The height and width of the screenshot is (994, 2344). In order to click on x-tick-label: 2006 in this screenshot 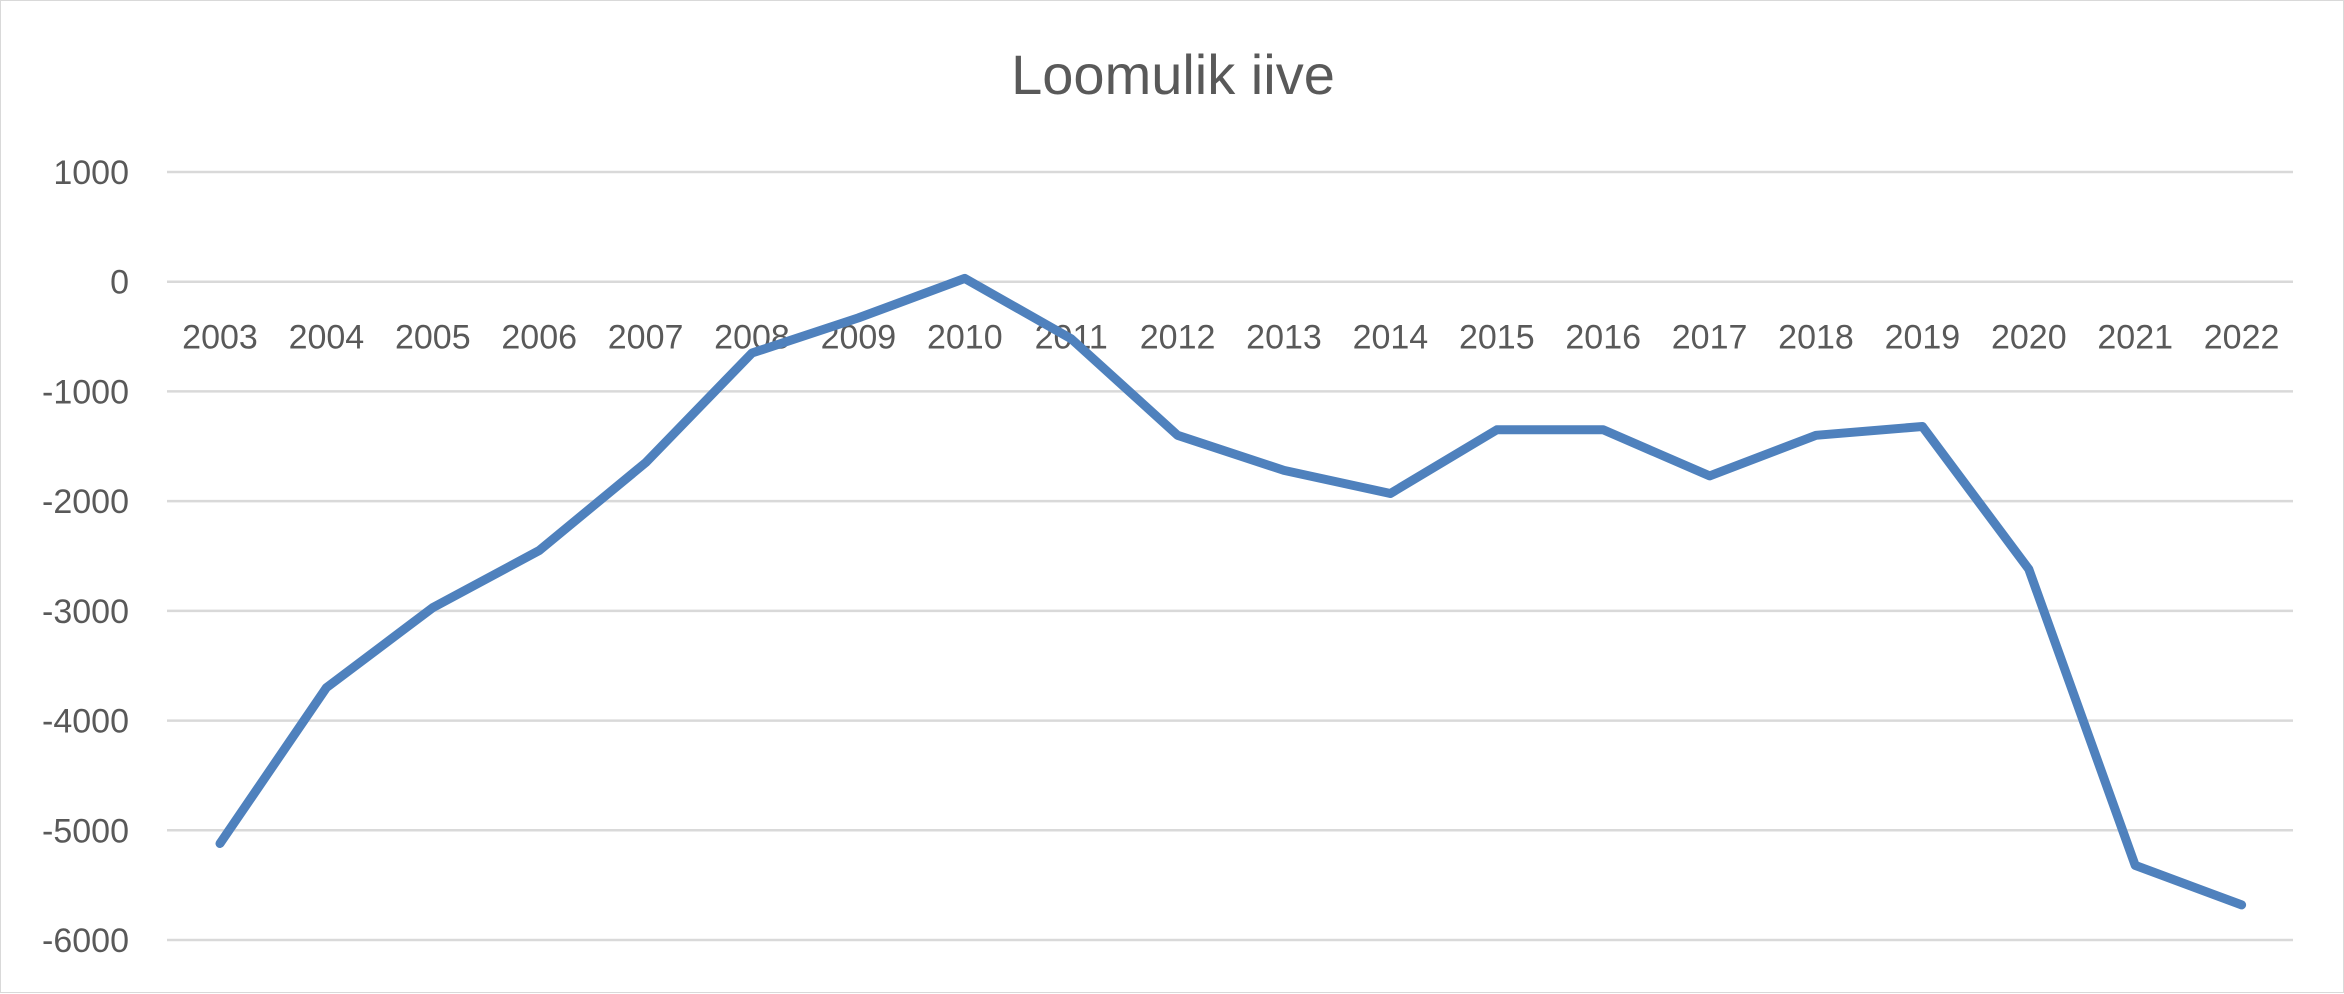, I will do `click(539, 338)`.